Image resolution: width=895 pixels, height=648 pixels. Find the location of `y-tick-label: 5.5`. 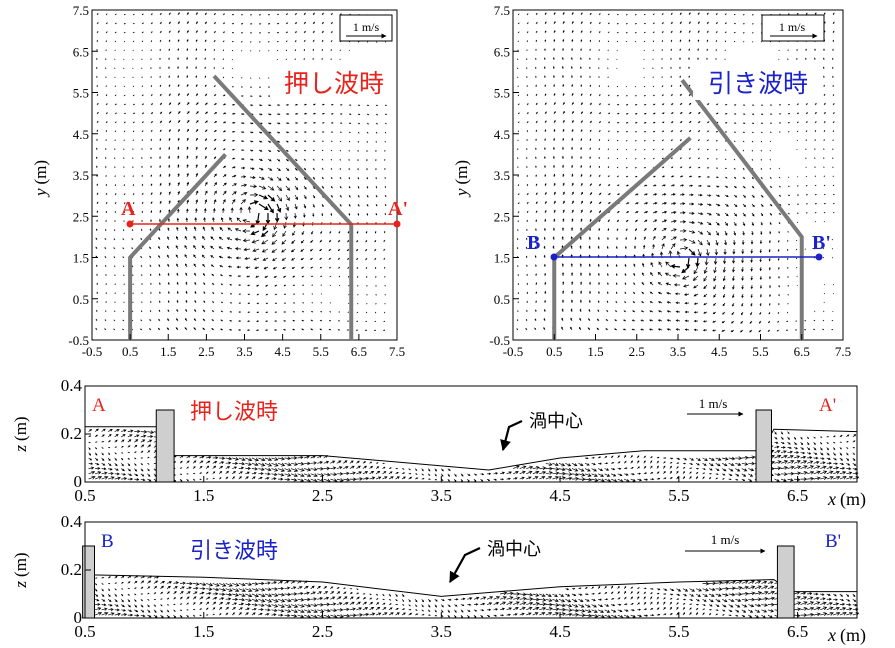

y-tick-label: 5.5 is located at coordinates (81, 93).